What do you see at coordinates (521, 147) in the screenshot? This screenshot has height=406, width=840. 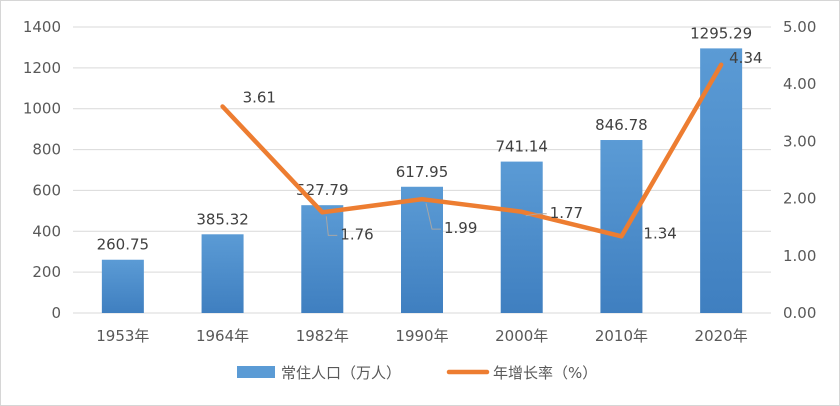 I see `bar-data-label: 741.14` at bounding box center [521, 147].